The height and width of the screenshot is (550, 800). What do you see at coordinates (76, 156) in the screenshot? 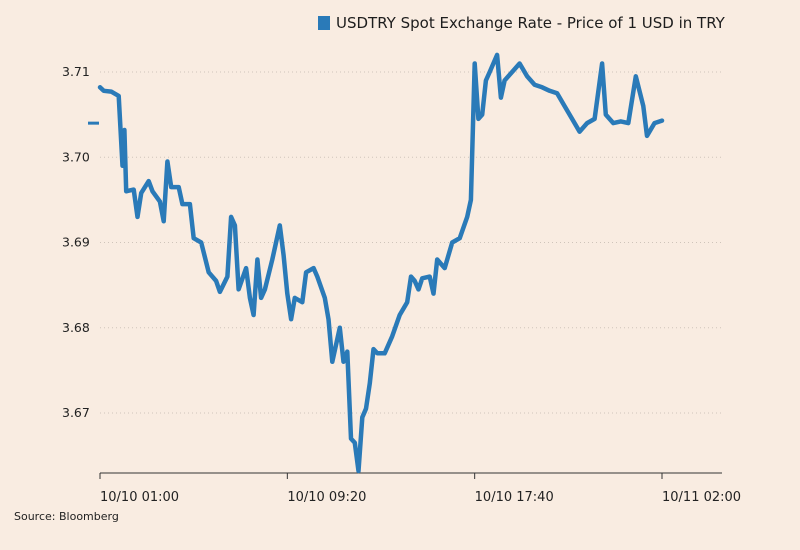
I see `y-tick-label: 3.70` at bounding box center [76, 156].